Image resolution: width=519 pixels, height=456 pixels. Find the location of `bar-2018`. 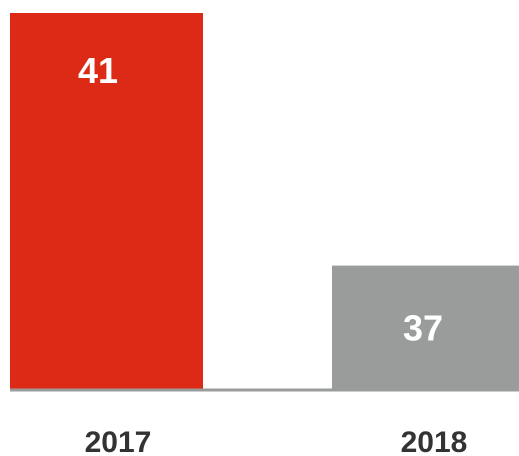

bar-2018 is located at coordinates (425, 327).